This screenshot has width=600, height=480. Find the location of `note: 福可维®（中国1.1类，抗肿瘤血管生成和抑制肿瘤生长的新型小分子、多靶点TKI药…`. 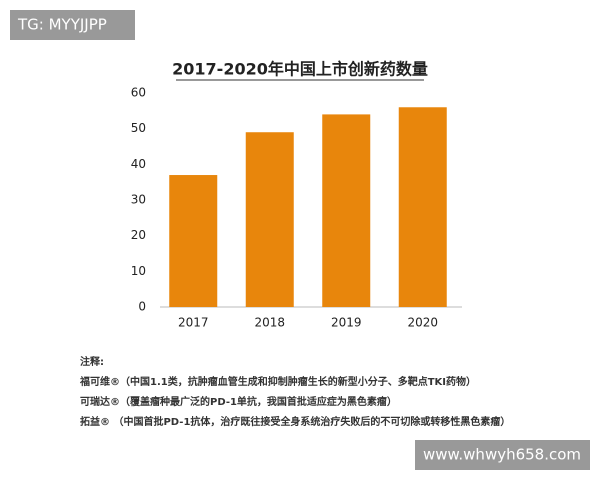

note: 福可维®（中国1.1类，抗肿瘤血管生成和抑制肿瘤生长的新型小分子、多靶点TKI药… is located at coordinates (277, 381).